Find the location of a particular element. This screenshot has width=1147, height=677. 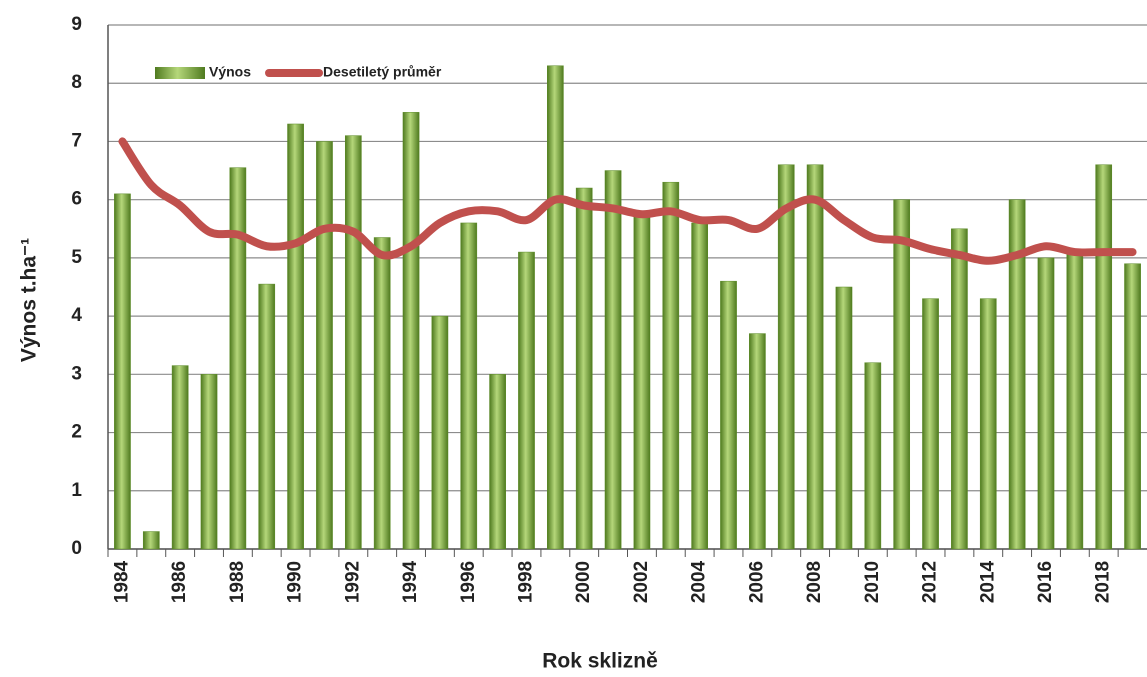

x-tick-label: 2016 is located at coordinates (1045, 582).